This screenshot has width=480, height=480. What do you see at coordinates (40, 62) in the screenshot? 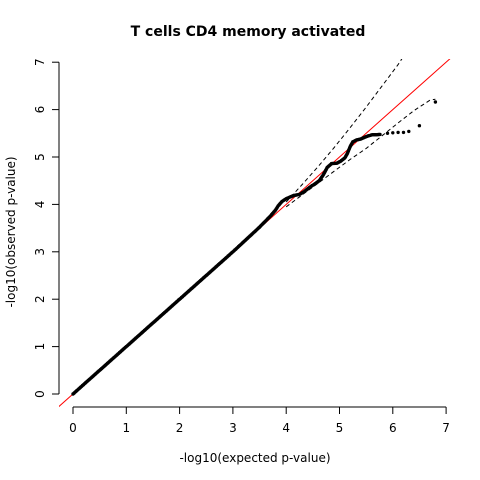
I see `y-tick-label: 7` at bounding box center [40, 62].